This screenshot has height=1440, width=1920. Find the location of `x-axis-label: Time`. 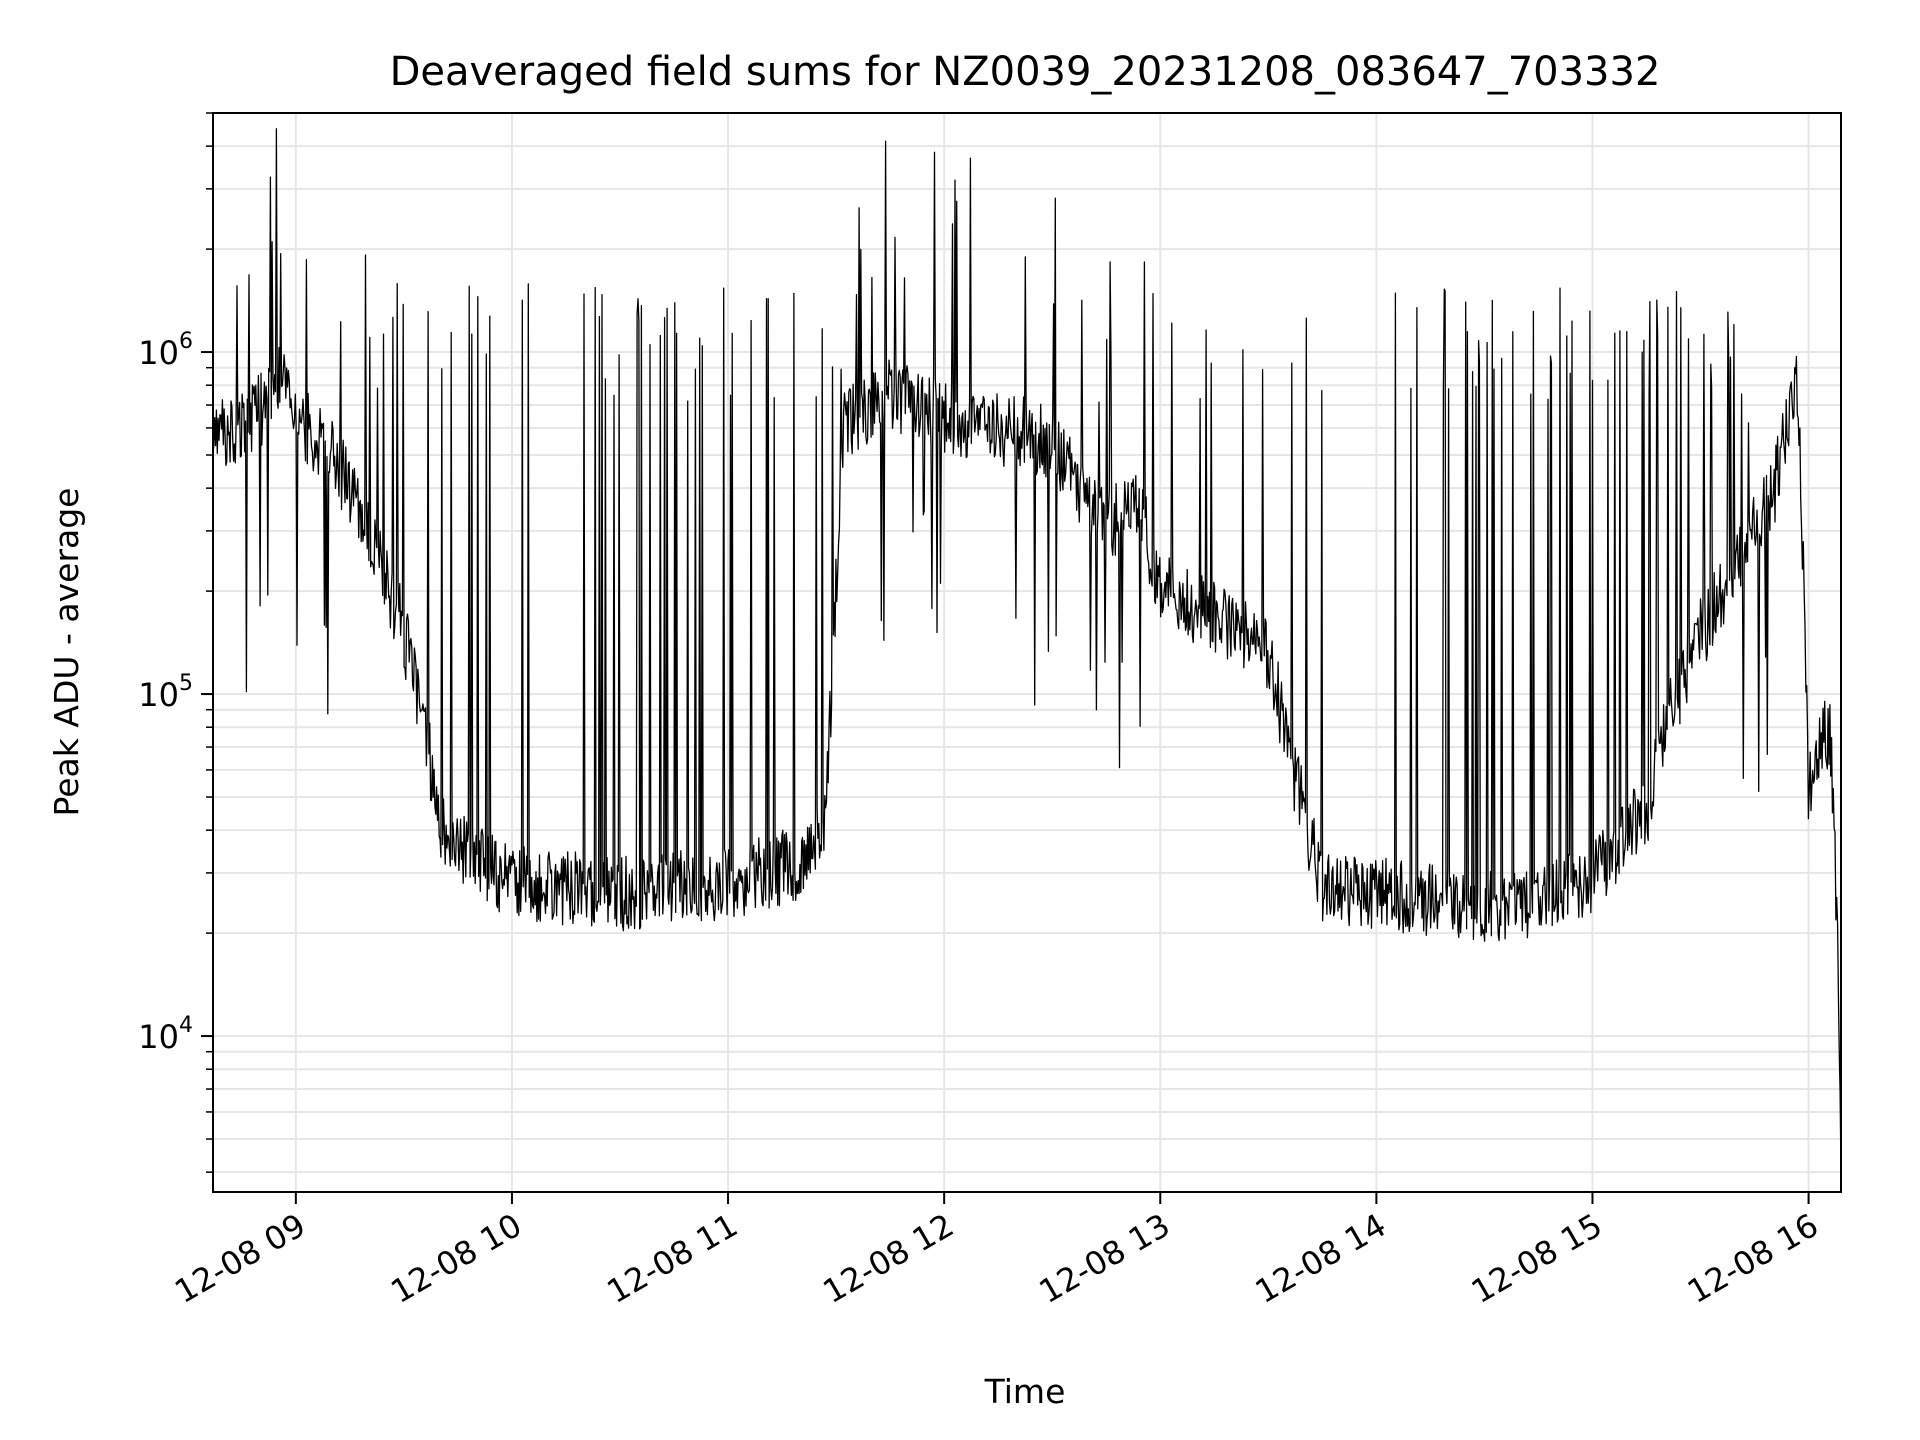

x-axis-label: Time is located at coordinates (1025, 1391).